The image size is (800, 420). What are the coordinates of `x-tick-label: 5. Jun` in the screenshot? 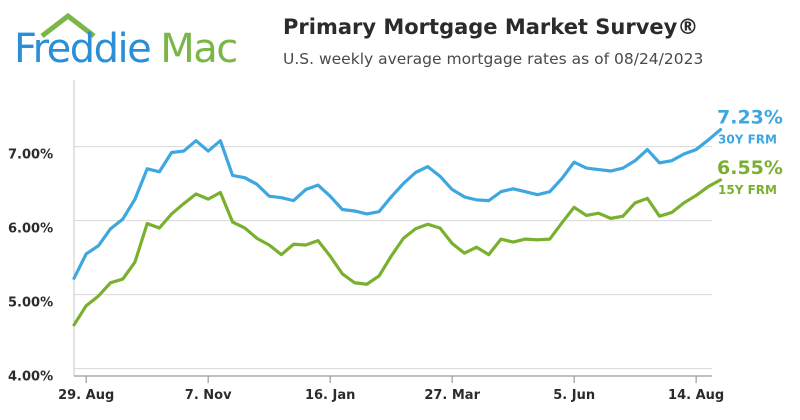 It's located at (574, 395).